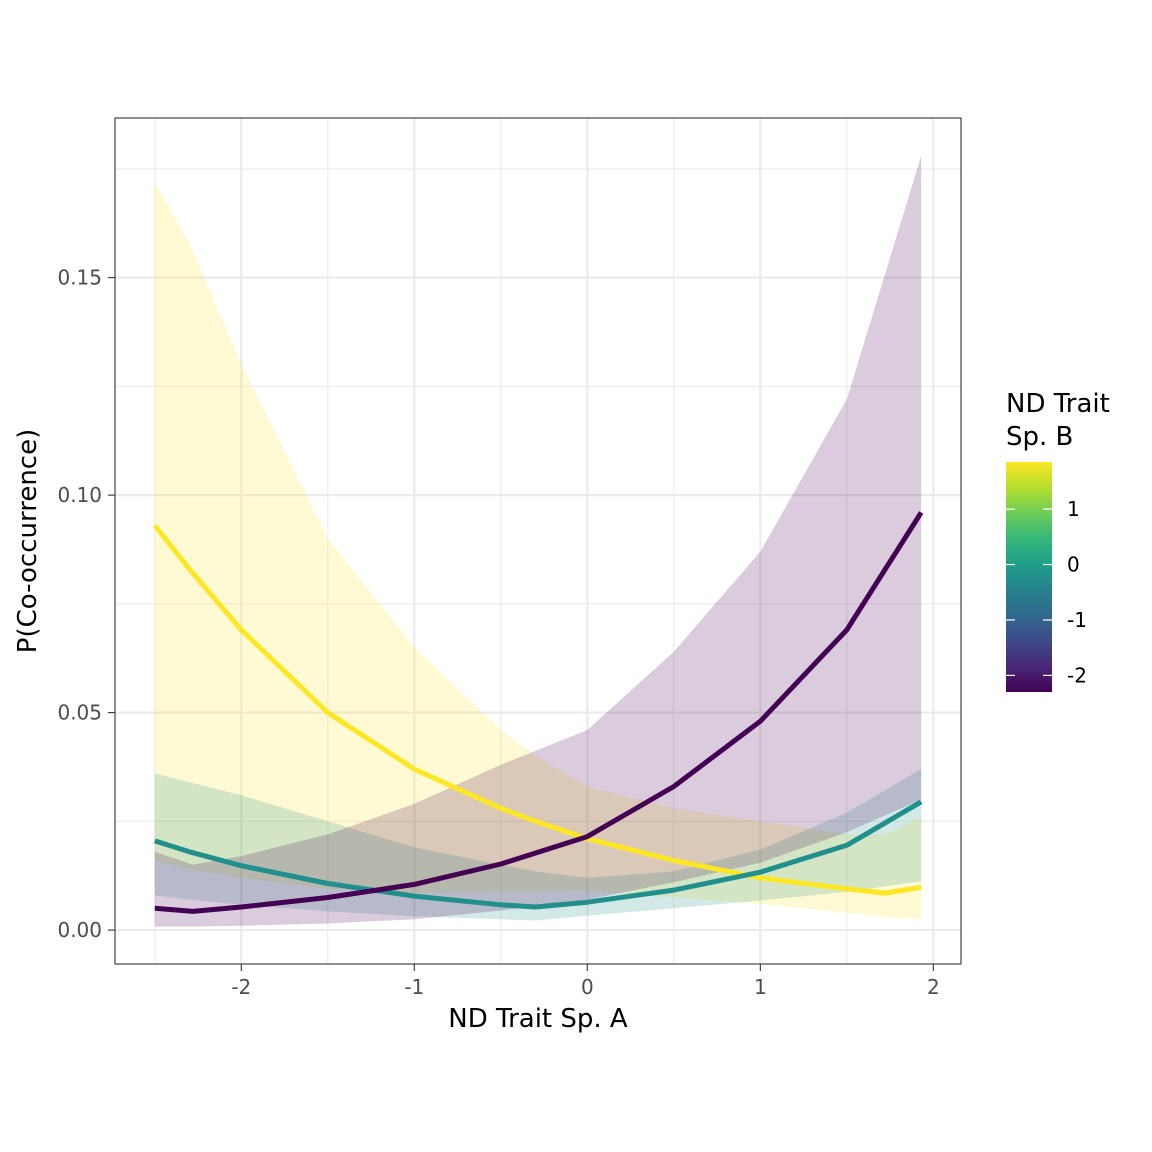  Describe the element at coordinates (1039, 437) in the screenshot. I see `legend-title-line-2: Sp. B` at that location.